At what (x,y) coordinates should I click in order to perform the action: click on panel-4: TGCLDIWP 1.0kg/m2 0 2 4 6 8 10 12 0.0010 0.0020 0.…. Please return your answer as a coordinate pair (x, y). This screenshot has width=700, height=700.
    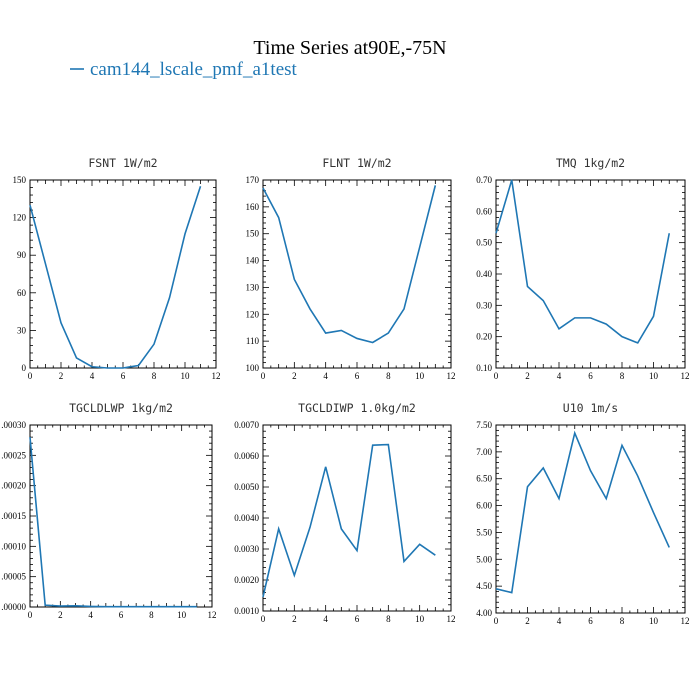
    Looking at the image, I should click on (344, 512).